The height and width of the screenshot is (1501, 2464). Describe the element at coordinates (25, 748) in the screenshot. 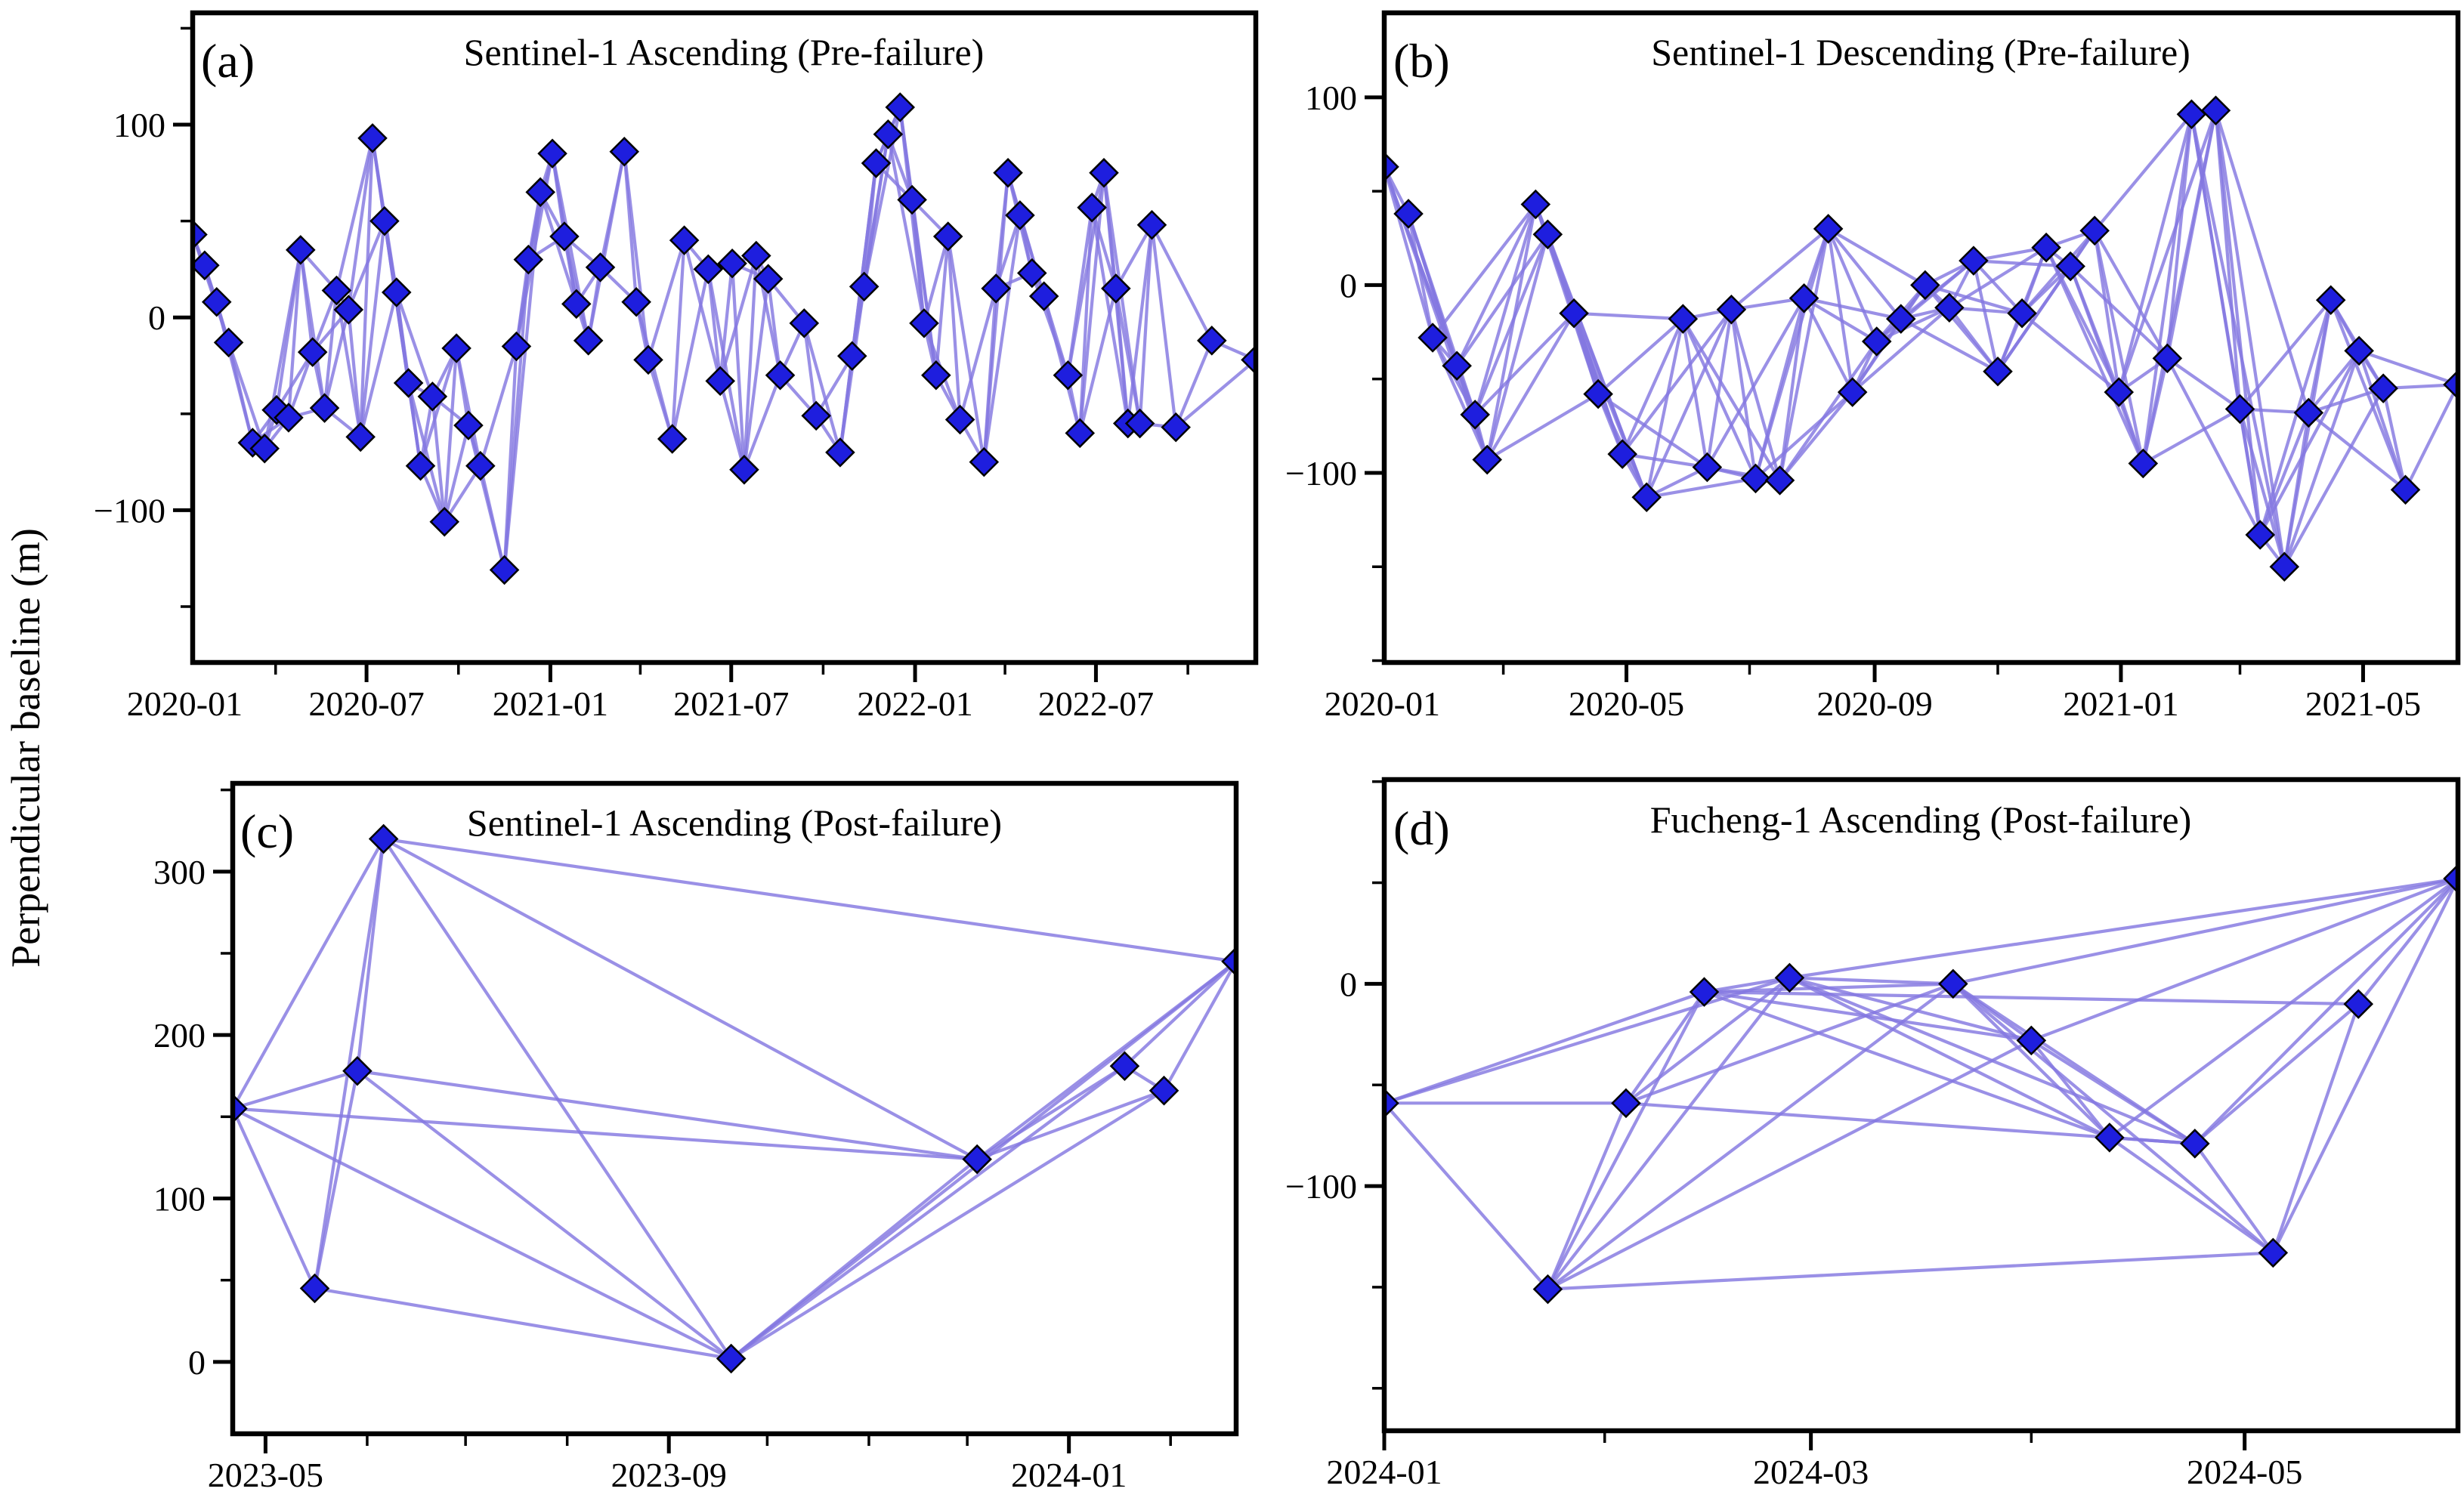

I see `y-axis-label: Perpendicular baseline (m)` at that location.